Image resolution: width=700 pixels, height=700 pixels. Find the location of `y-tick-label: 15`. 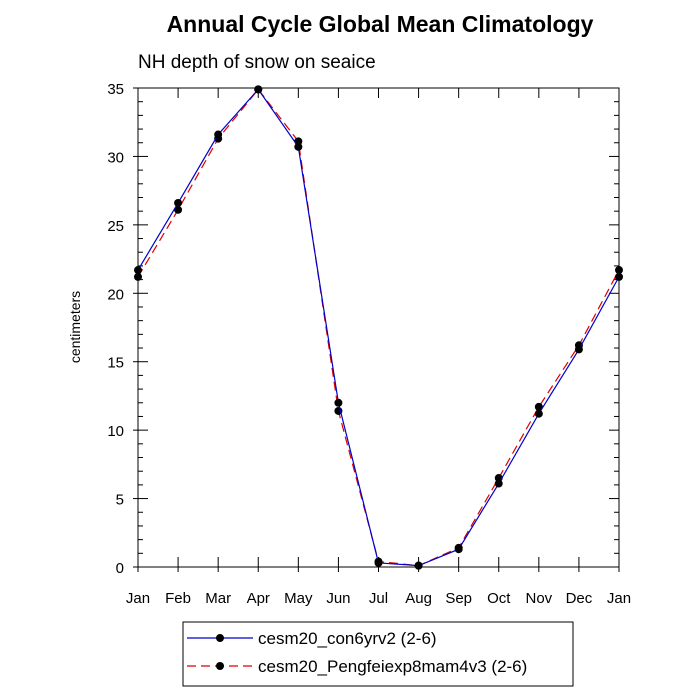

y-tick-label: 15 is located at coordinates (115, 363).